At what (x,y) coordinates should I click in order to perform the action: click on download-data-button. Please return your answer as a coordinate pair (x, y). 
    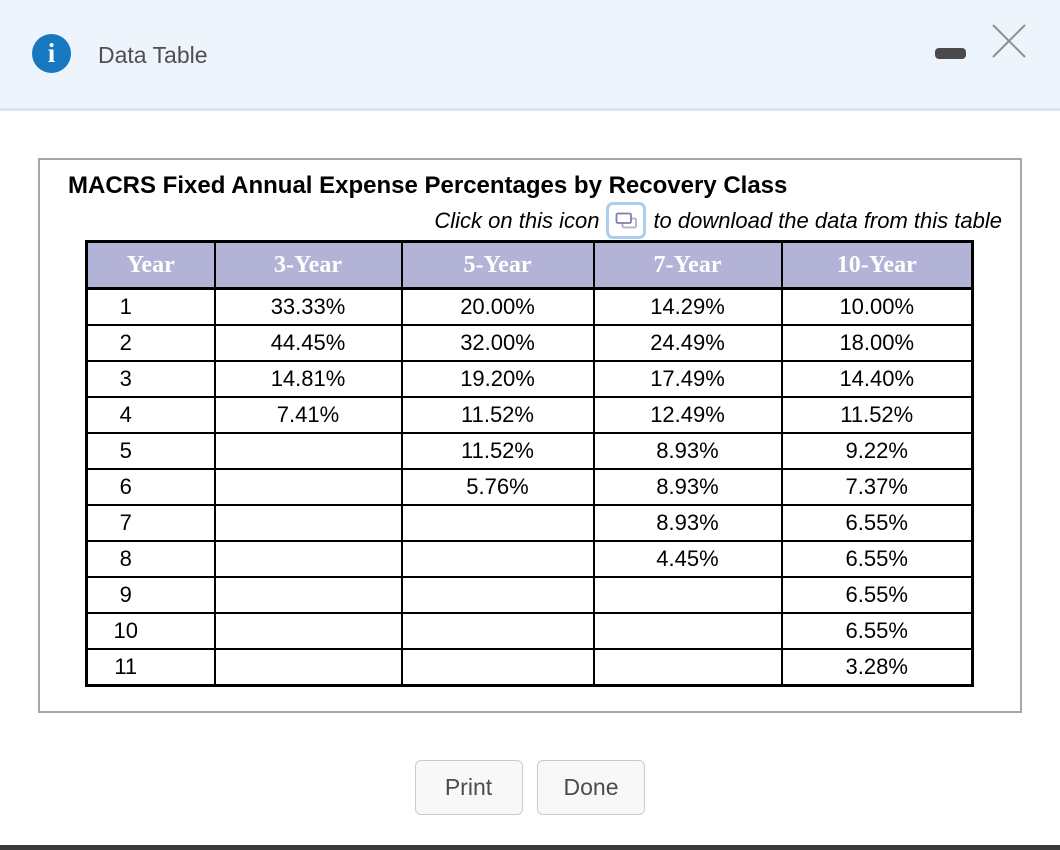
    Looking at the image, I should click on (626, 220).